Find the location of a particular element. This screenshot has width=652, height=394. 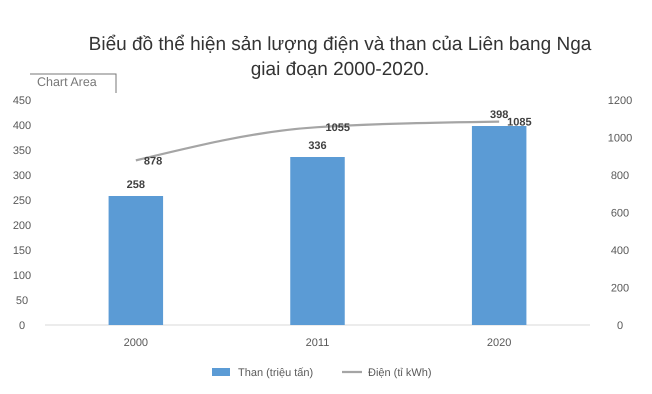

x-tick-label: 2020 is located at coordinates (499, 343).